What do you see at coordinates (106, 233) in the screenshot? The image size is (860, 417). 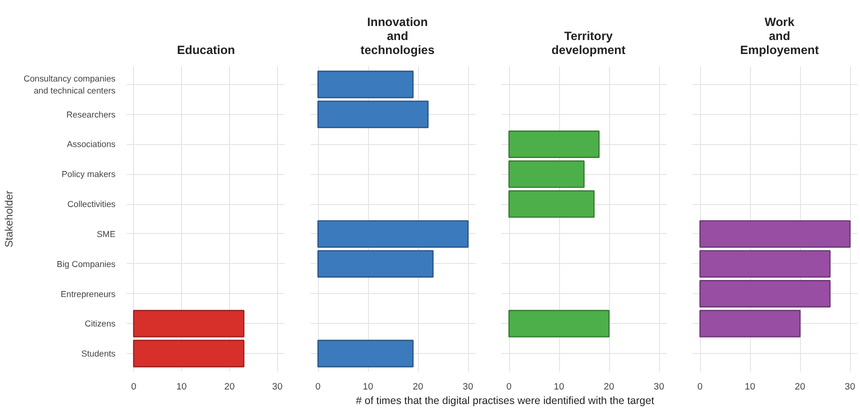 I see `y-tick-label: SME` at bounding box center [106, 233].